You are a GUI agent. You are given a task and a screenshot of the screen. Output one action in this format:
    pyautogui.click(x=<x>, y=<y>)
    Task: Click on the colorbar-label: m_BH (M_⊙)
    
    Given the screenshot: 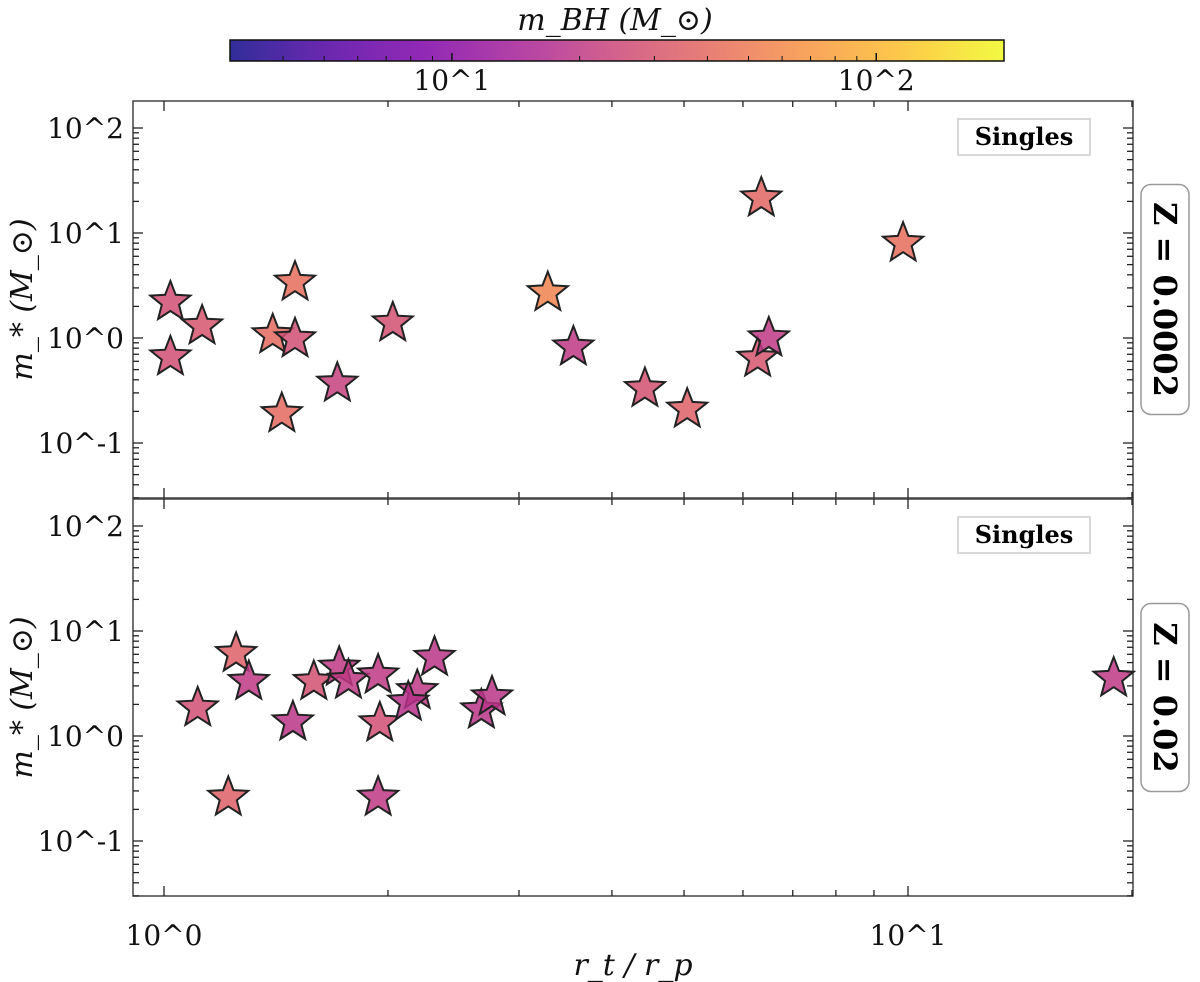 What is the action you would take?
    pyautogui.click(x=614, y=20)
    